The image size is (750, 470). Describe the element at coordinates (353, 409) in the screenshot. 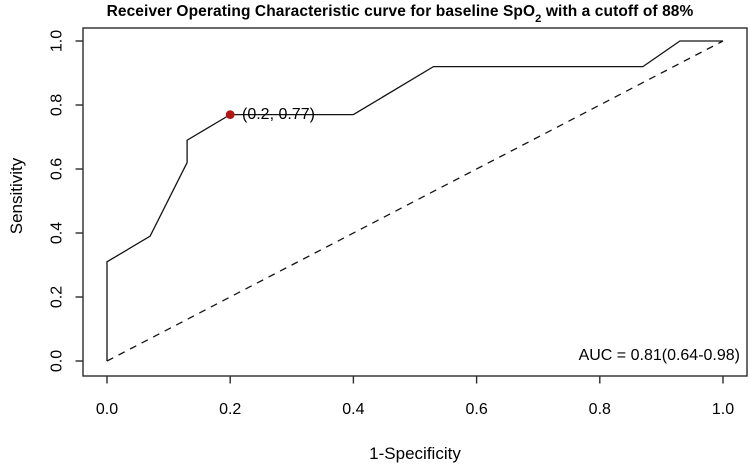

I see `x-tick-label: 0.4` at that location.